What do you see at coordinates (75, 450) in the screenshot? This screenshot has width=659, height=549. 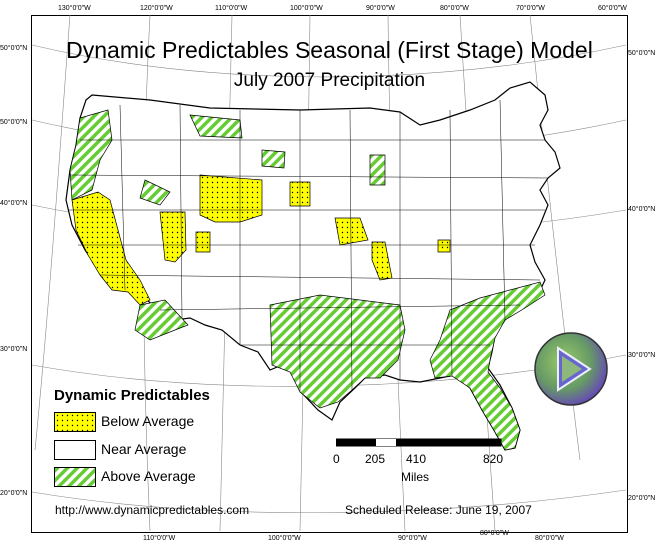 I see `legend-swatch-near` at bounding box center [75, 450].